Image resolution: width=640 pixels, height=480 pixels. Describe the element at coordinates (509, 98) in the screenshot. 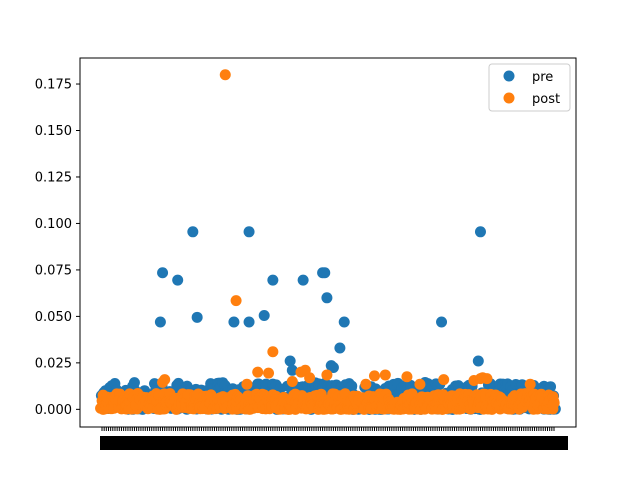

I see `legend-marker-post` at that location.